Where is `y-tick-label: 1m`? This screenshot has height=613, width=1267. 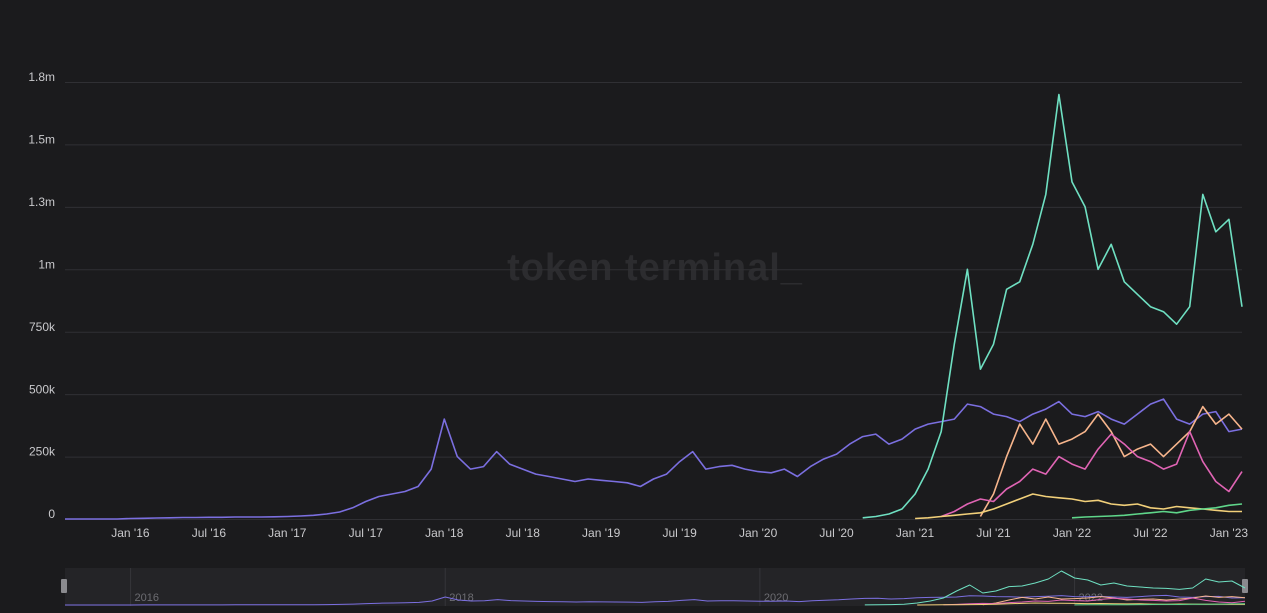 y-tick-label: 1m is located at coordinates (46, 264).